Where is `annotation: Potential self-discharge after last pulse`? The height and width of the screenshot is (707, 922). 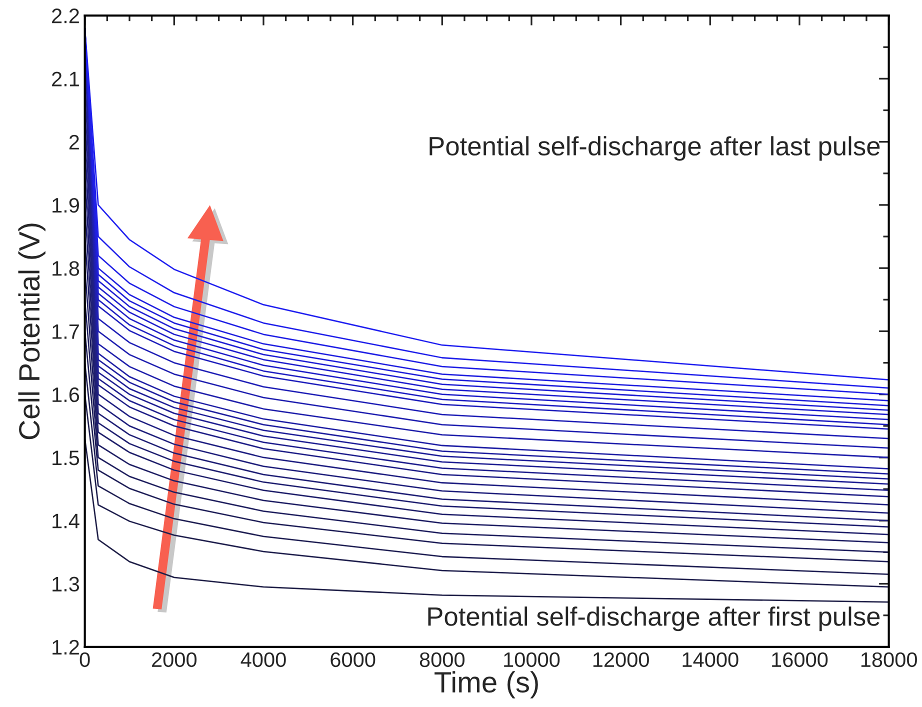 annotation: Potential self-discharge after last pulse is located at coordinates (655, 148).